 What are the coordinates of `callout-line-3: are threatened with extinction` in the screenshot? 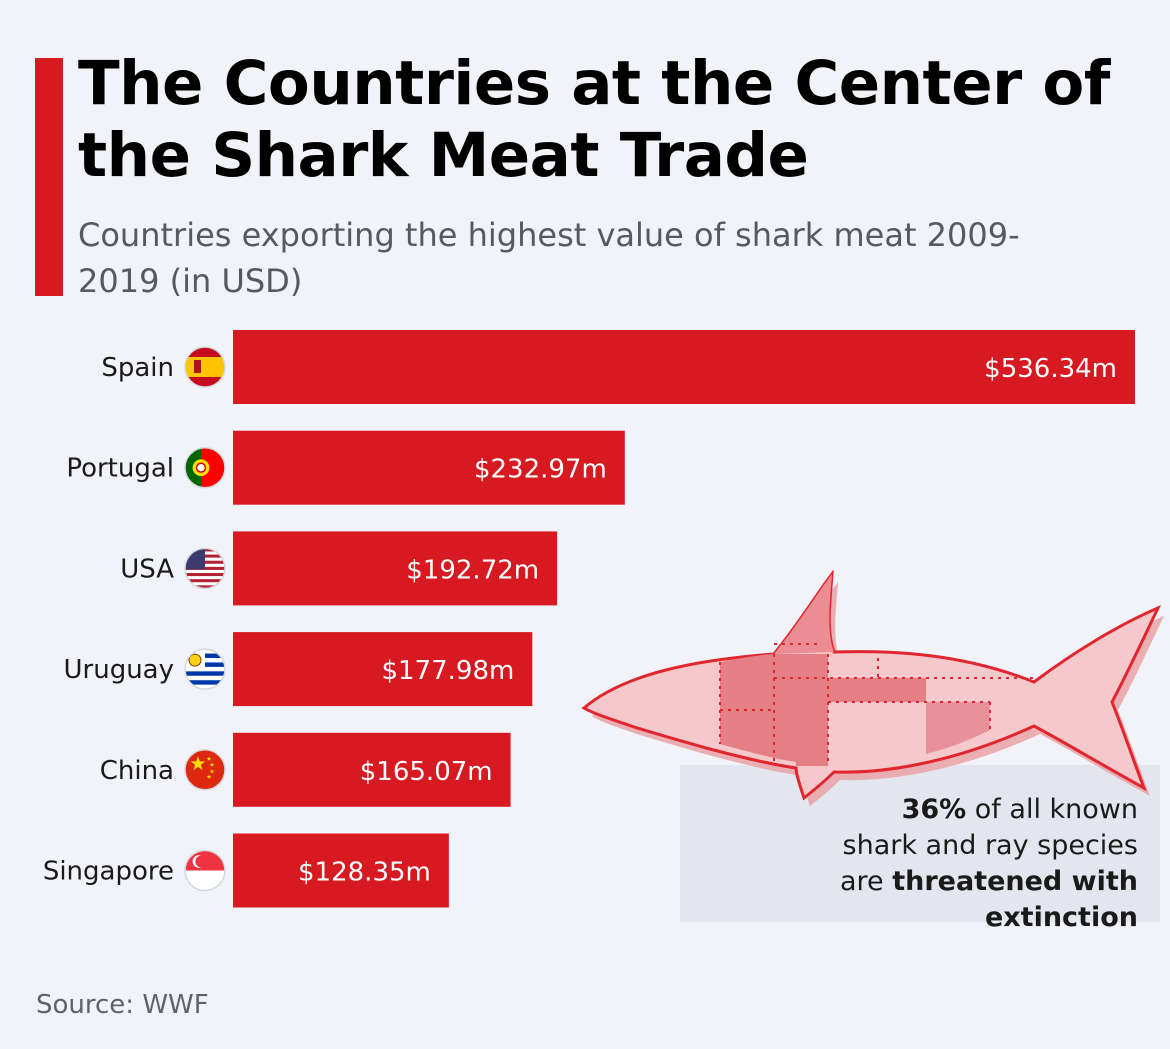 It's located at (914, 900).